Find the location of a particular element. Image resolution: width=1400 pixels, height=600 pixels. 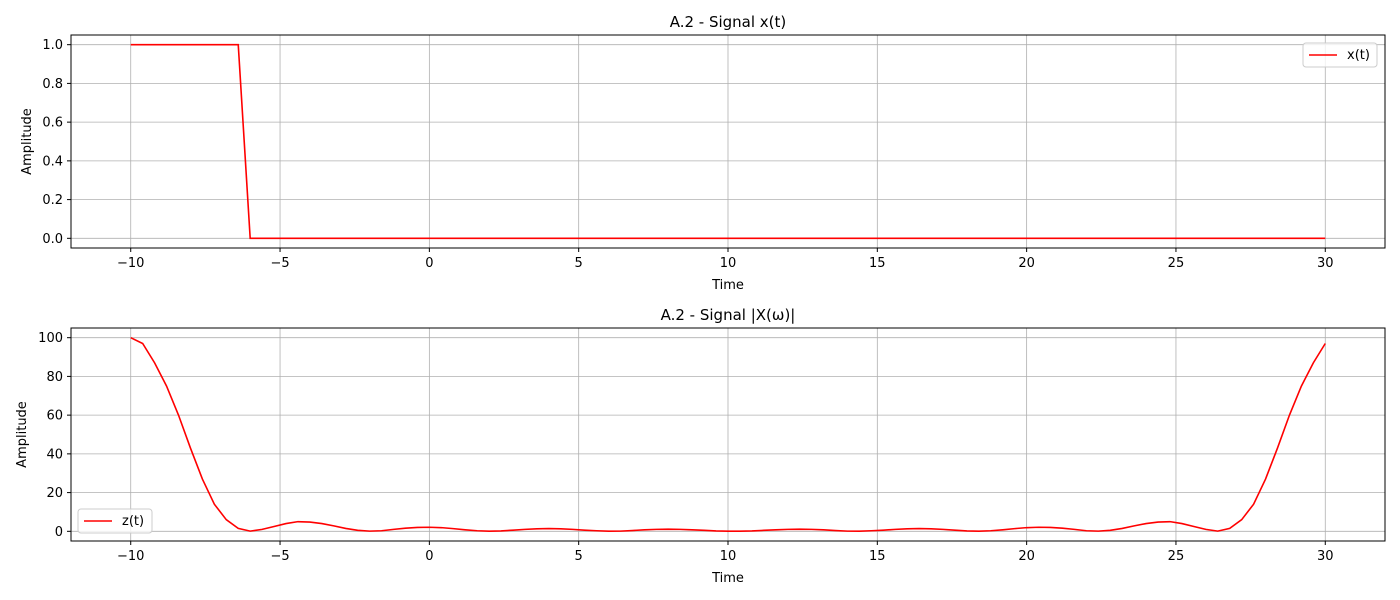

chart-title: A.2 - Signal |X(ω)| is located at coordinates (728, 315).